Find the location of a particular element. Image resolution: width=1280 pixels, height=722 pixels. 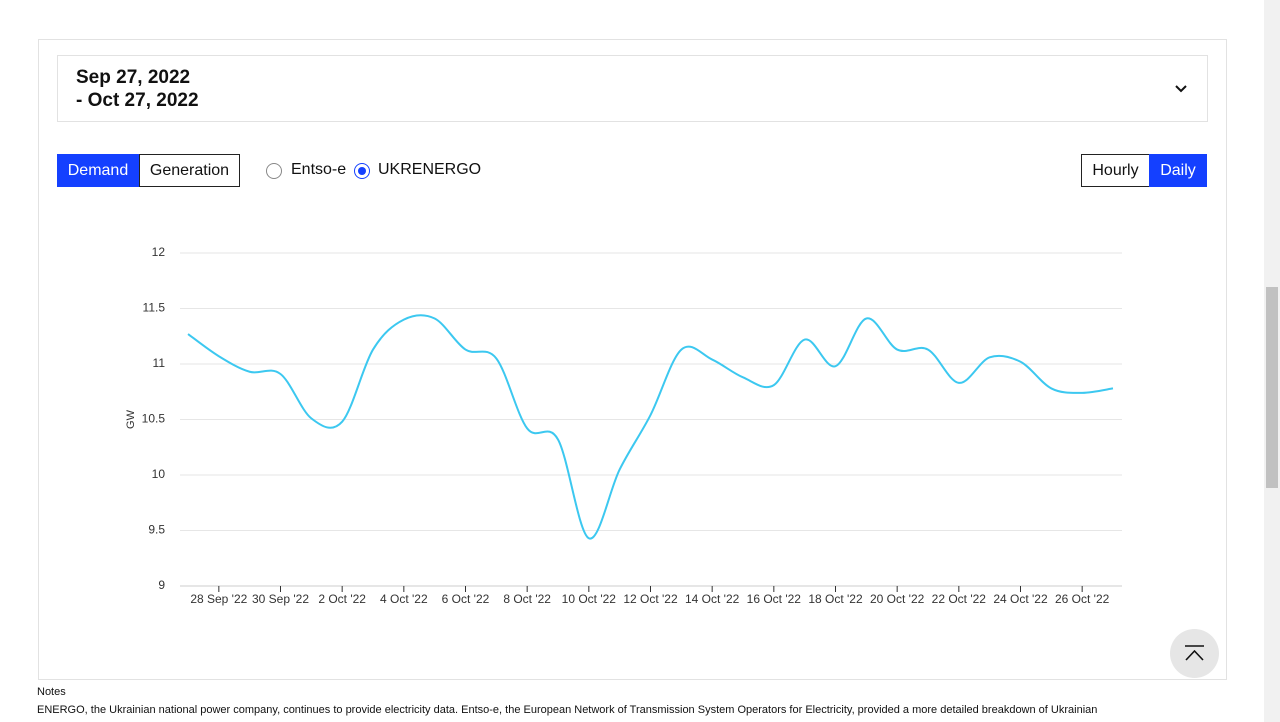

demand-button: Demand is located at coordinates (98, 170).